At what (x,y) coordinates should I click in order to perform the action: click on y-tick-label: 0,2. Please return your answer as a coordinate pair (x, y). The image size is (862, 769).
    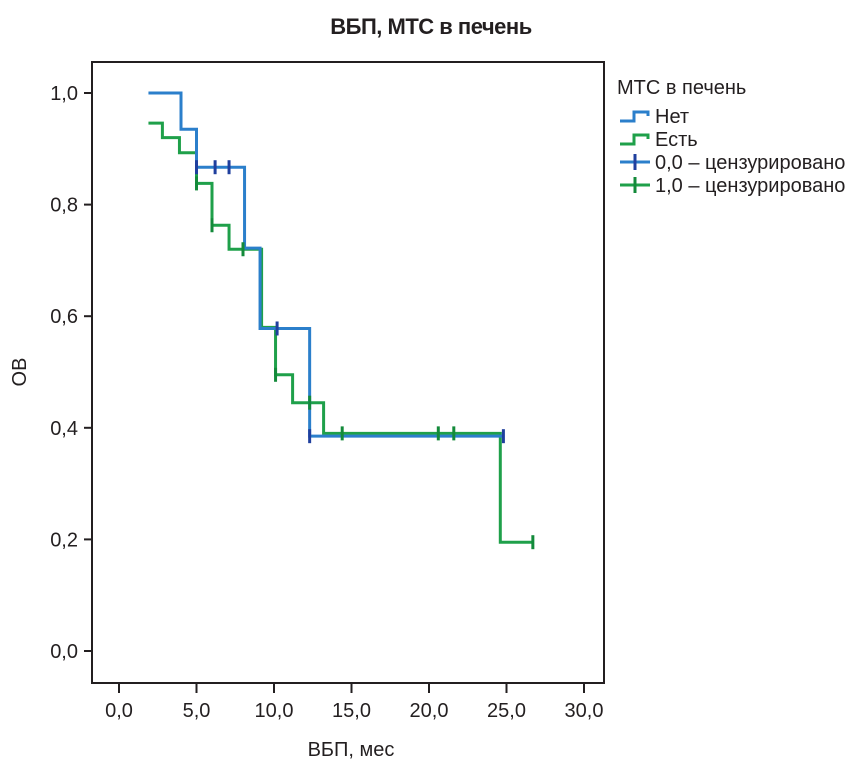
    Looking at the image, I should click on (64, 540).